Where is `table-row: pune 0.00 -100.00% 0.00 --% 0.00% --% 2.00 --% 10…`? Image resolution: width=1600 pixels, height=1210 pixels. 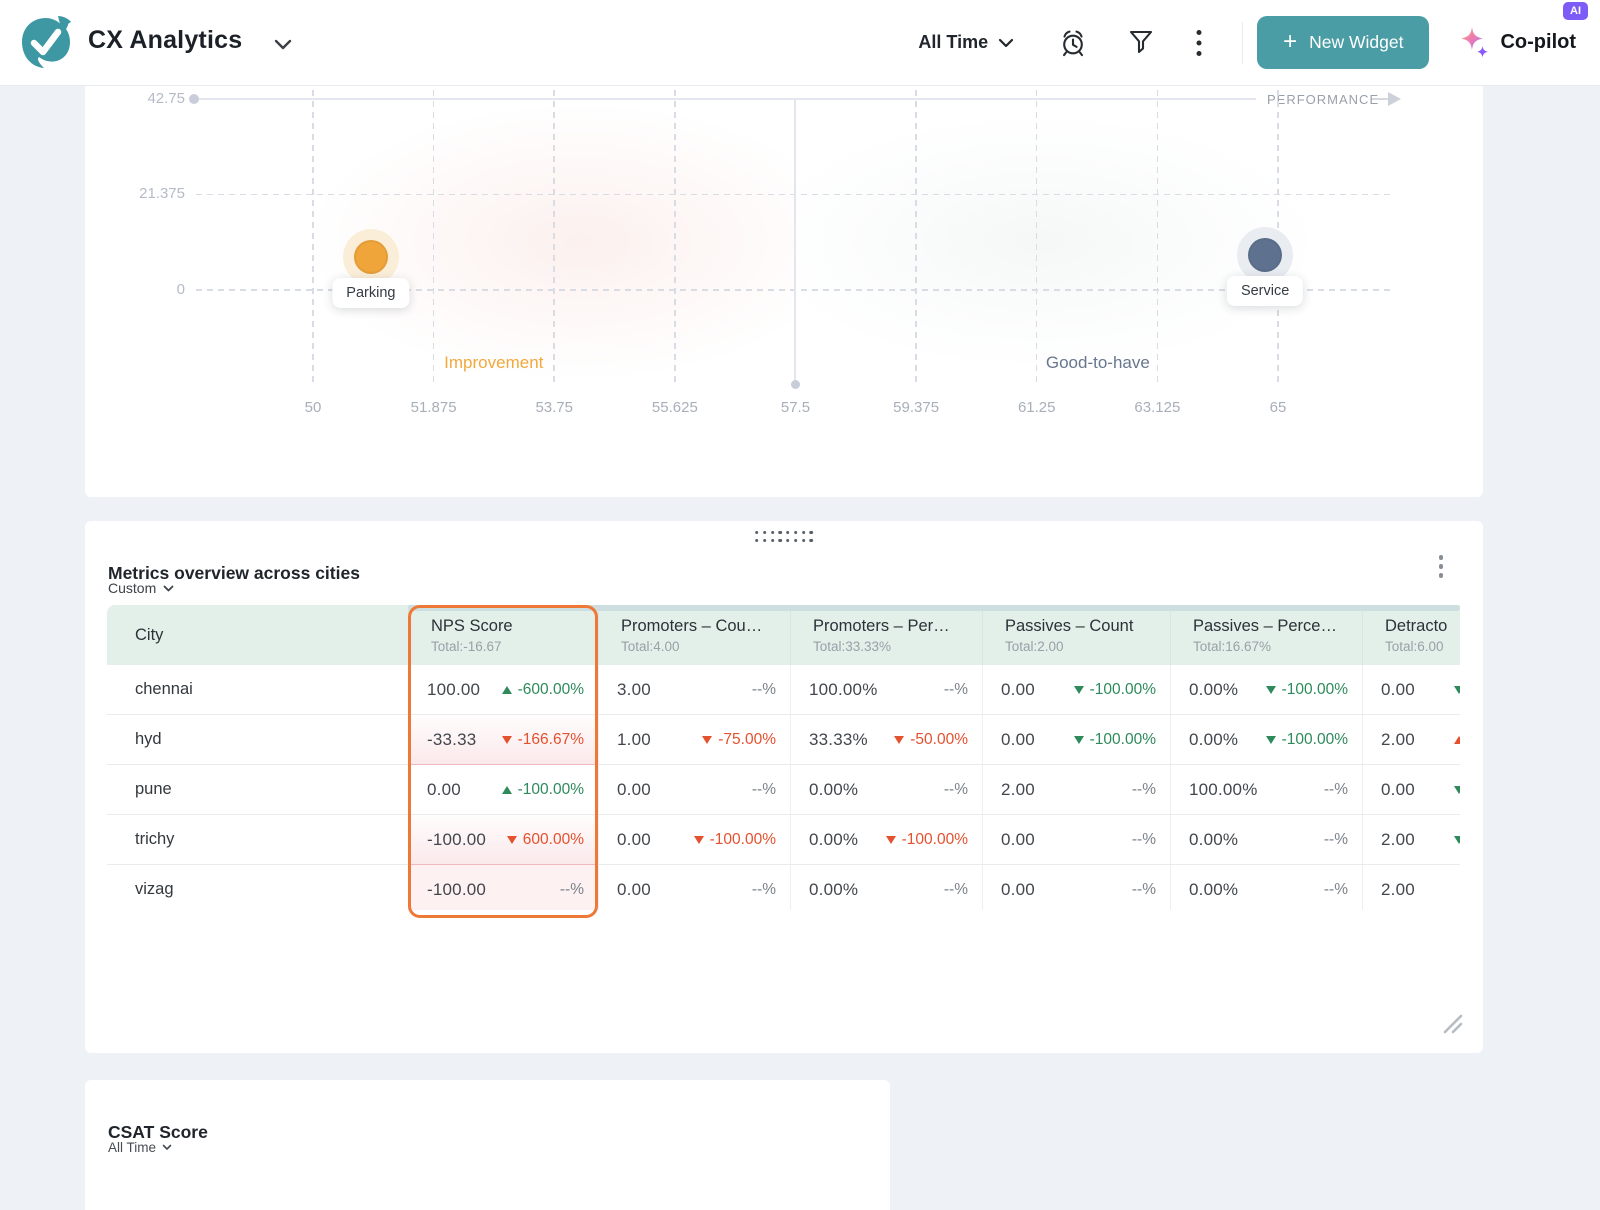
table-row: pune 0.00 -100.00% 0.00 --% 0.00% --% 2.00 --% 10… is located at coordinates (783, 790).